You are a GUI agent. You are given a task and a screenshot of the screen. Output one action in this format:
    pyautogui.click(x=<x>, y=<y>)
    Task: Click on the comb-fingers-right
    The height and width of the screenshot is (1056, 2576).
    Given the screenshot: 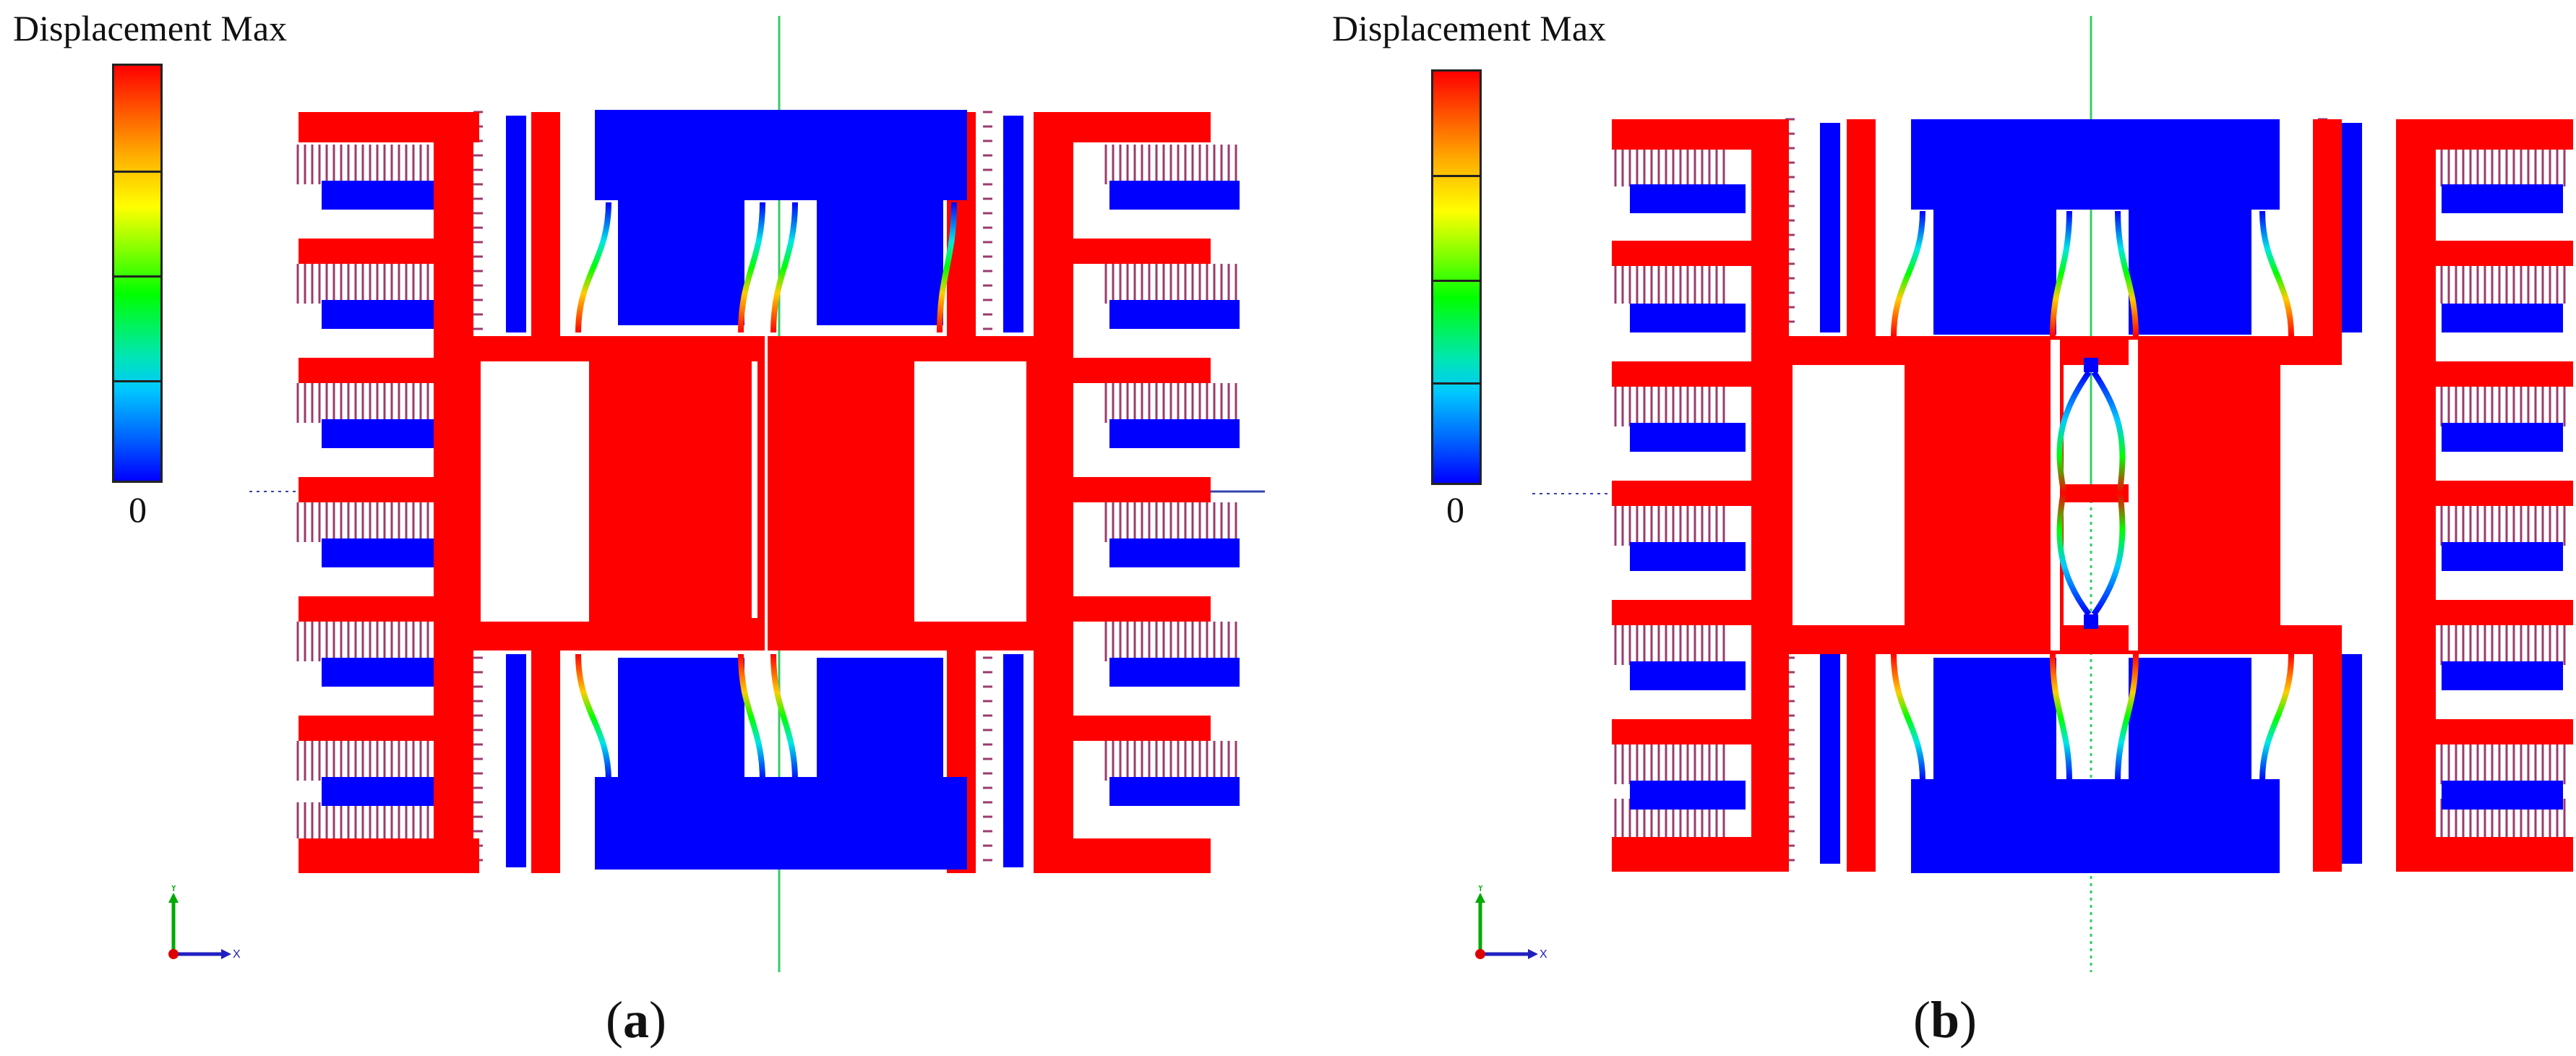 What is the action you would take?
    pyautogui.click(x=1110, y=487)
    